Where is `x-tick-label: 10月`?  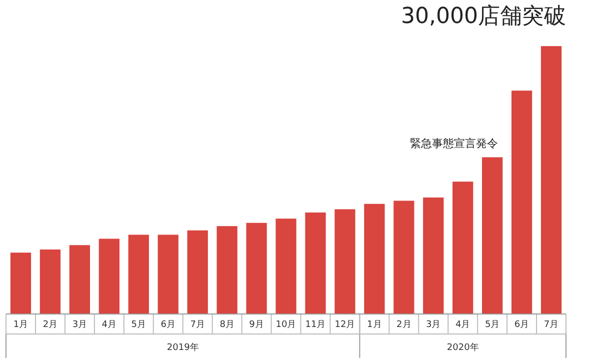 x-tick-label: 10月 is located at coordinates (286, 325).